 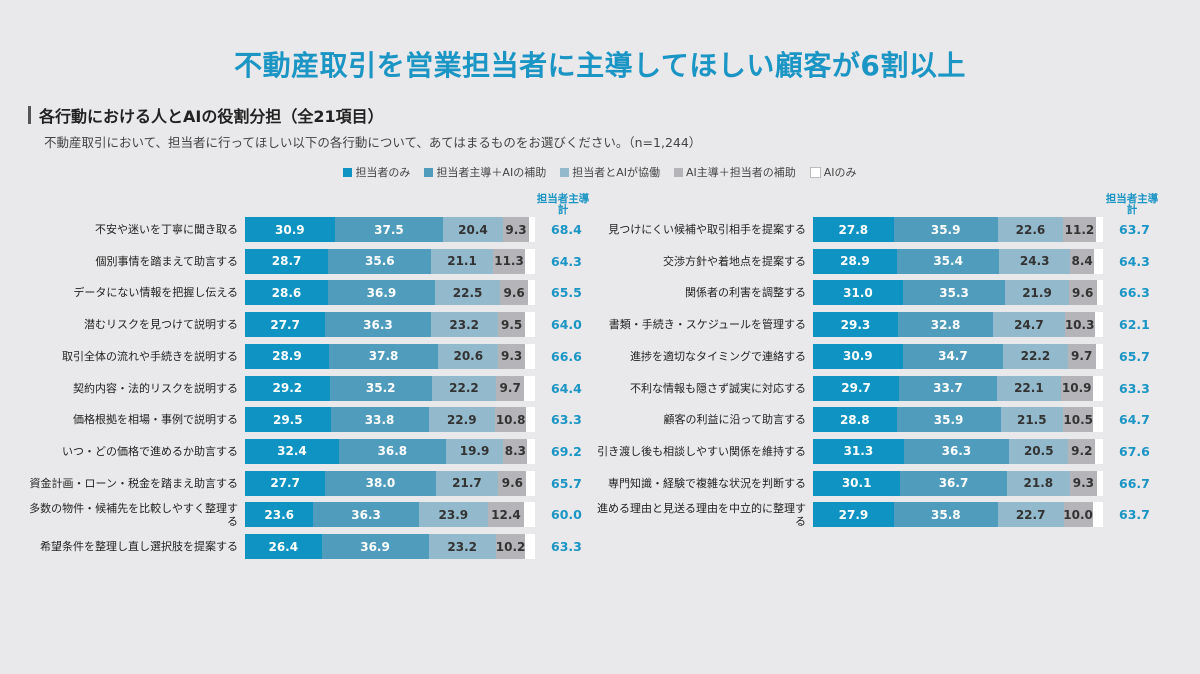 I want to click on row-label: 価格根拠を相場・事例で説明する, so click(x=155, y=420).